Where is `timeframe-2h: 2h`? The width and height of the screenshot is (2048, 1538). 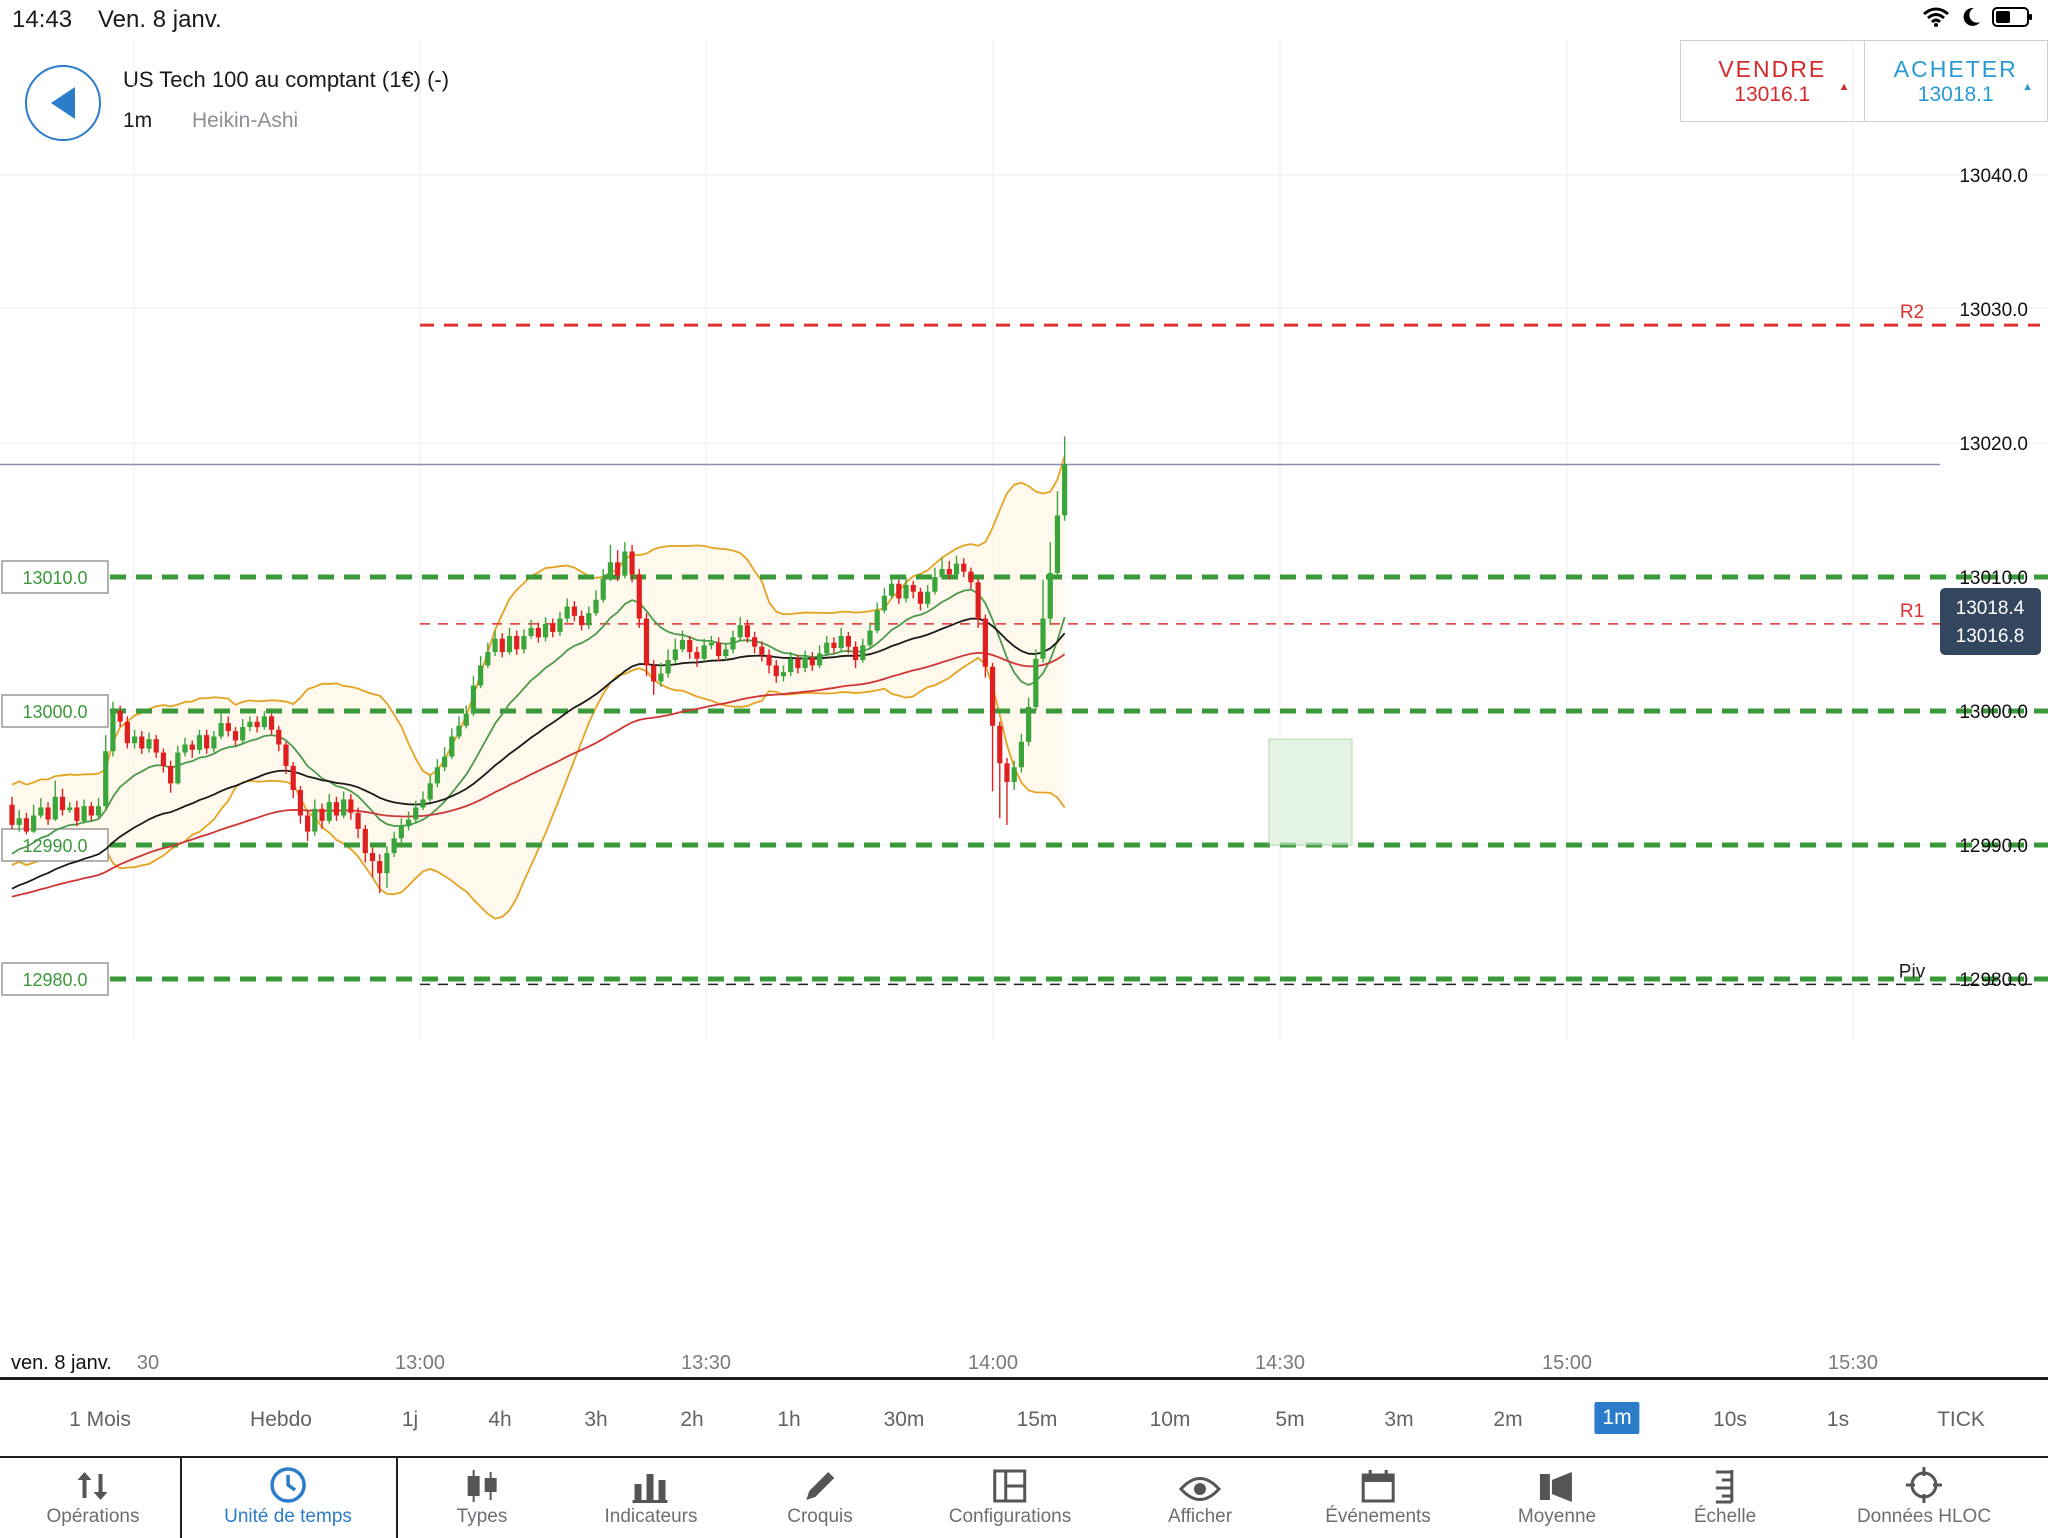 timeframe-2h: 2h is located at coordinates (692, 1419).